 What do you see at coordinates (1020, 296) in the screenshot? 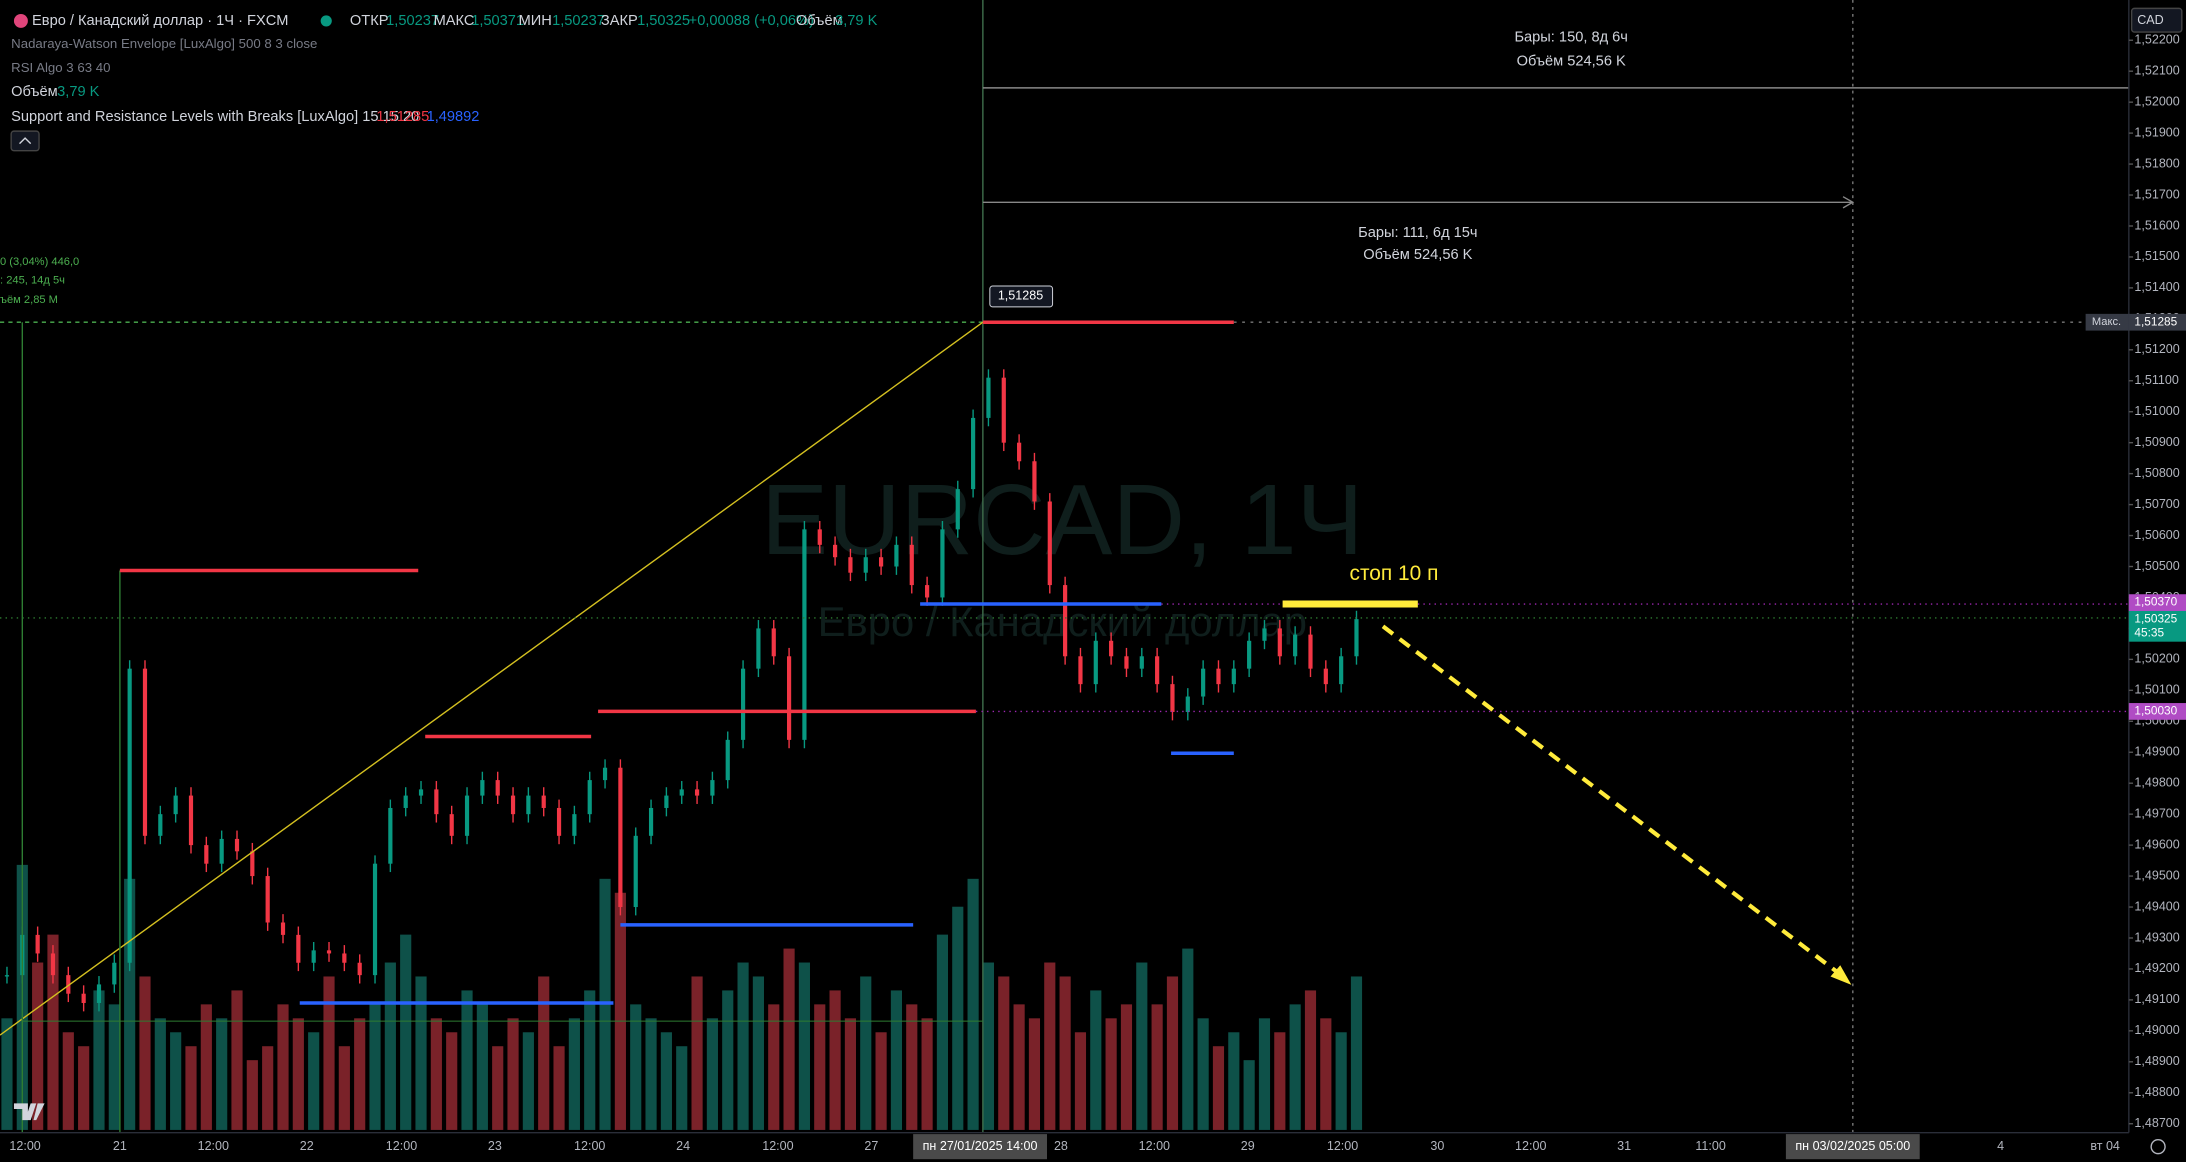
I see `high-label: 1,51285` at bounding box center [1020, 296].